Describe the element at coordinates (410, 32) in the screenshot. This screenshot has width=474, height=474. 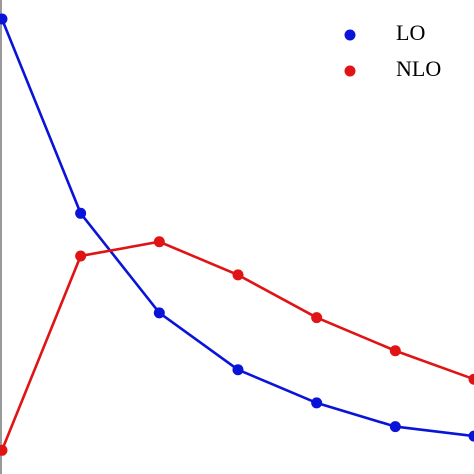
I see `legend-label: LO` at that location.